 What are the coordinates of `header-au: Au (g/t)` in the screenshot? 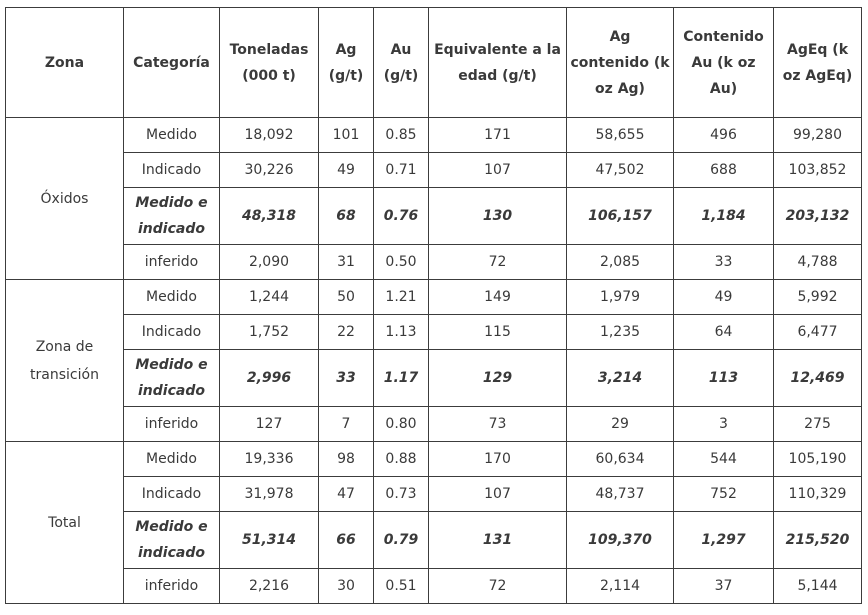 It's located at (401, 62).